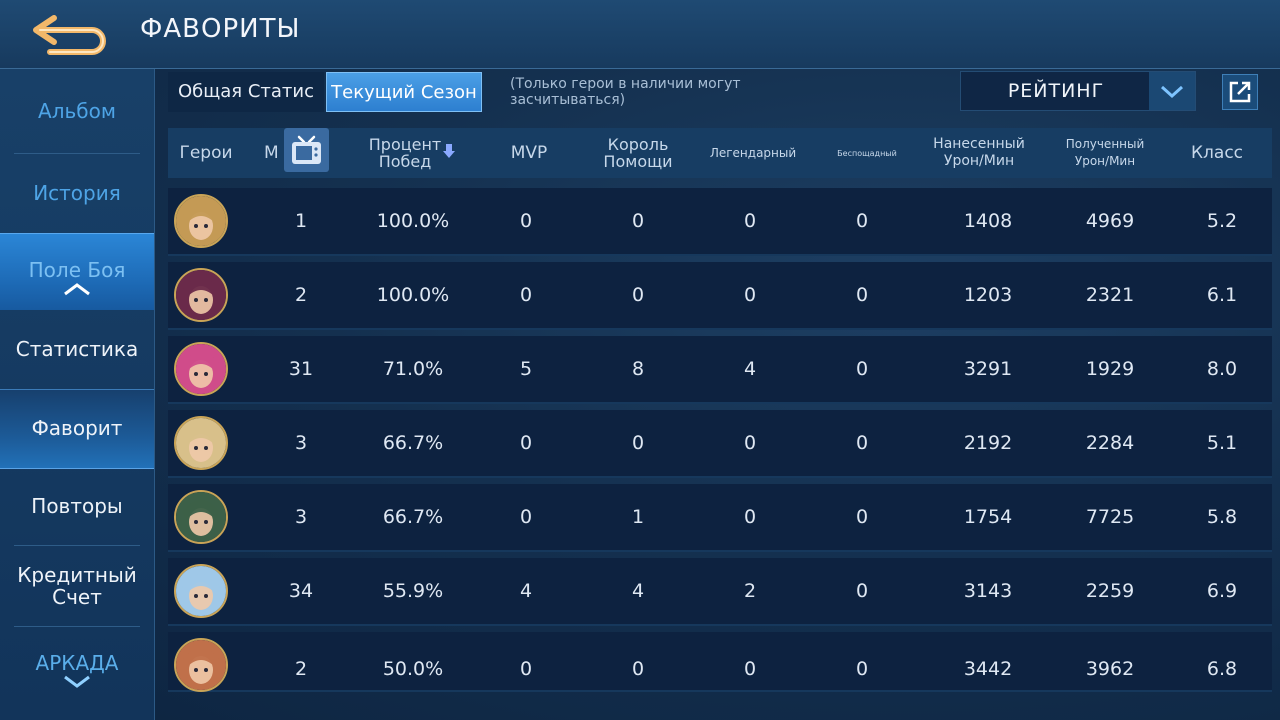 The height and width of the screenshot is (720, 1280). What do you see at coordinates (404, 92) in the screenshot?
I see `tab-current-season: Текущий Сезон` at bounding box center [404, 92].